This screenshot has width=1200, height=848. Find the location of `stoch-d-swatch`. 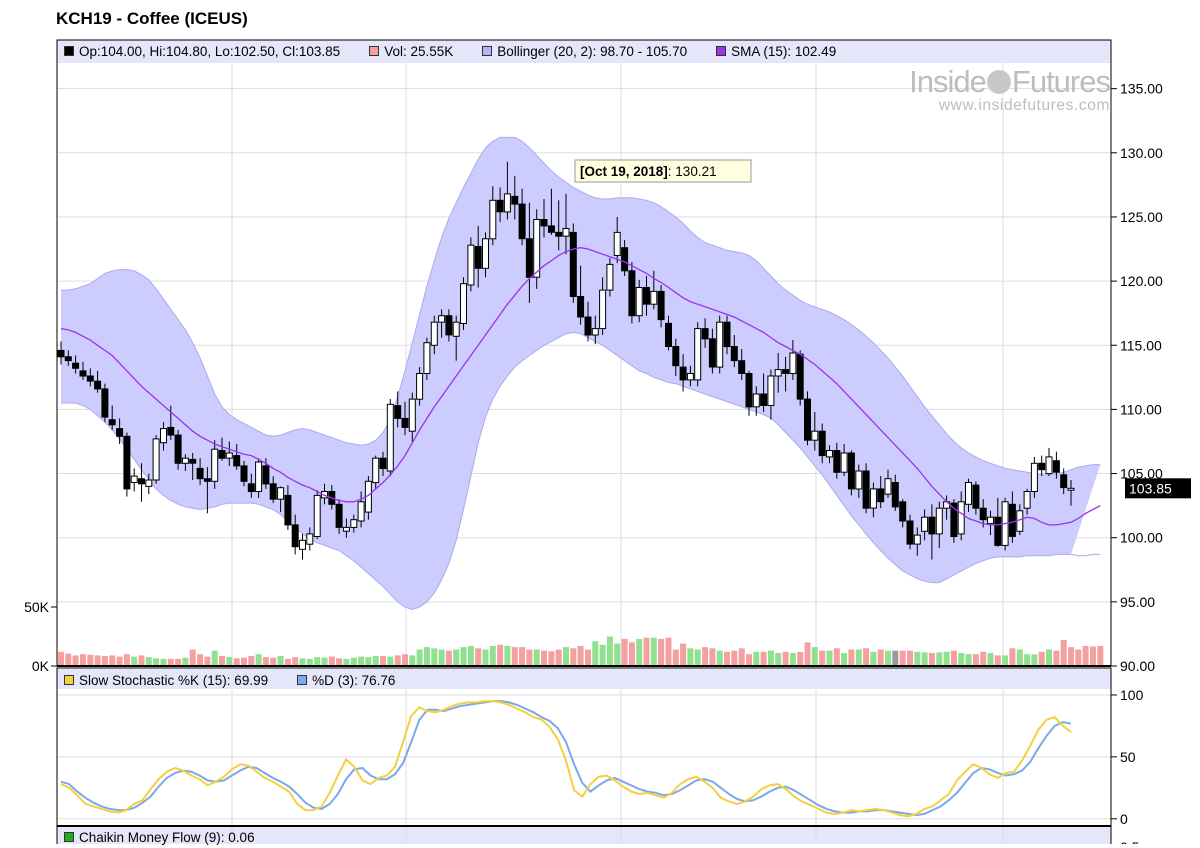

stoch-d-swatch is located at coordinates (302, 680).